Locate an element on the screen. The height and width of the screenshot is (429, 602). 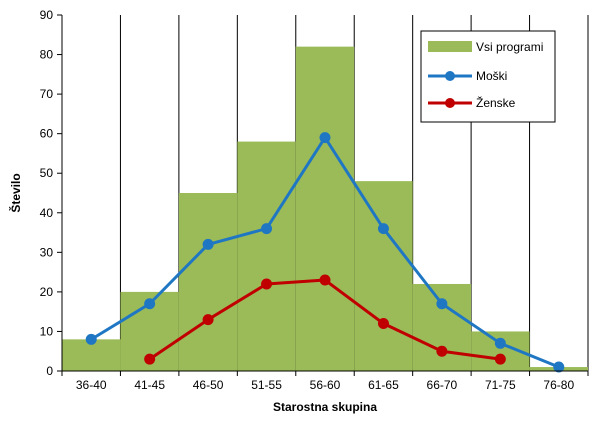
x-tick-label: 56-60 is located at coordinates (325, 385).